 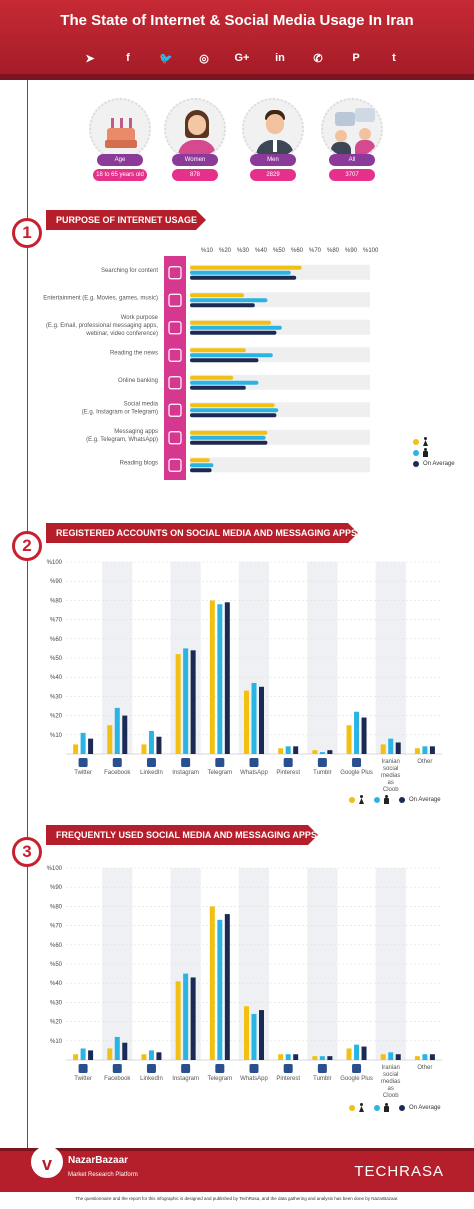 I want to click on y-tick-label: %60, so click(x=56, y=640).